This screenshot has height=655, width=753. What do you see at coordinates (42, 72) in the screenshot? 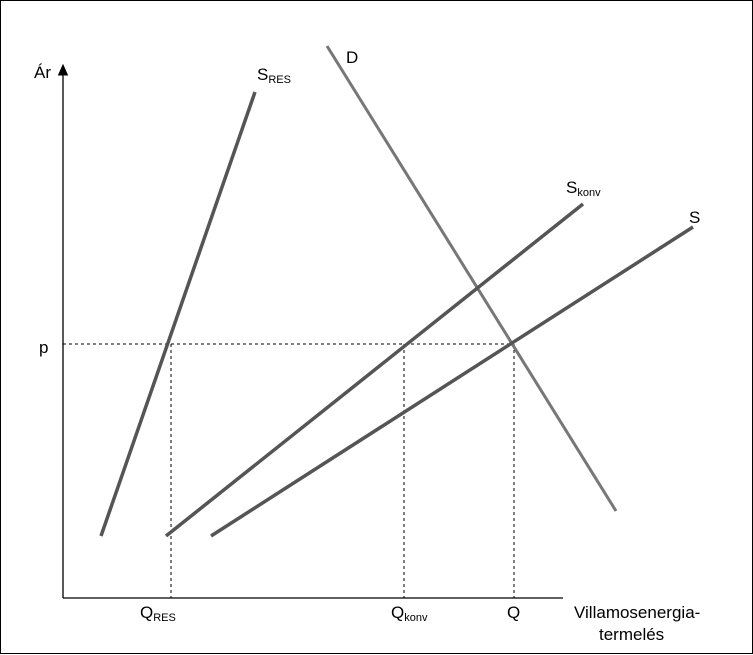
I see `y-axis-label: Ár` at bounding box center [42, 72].